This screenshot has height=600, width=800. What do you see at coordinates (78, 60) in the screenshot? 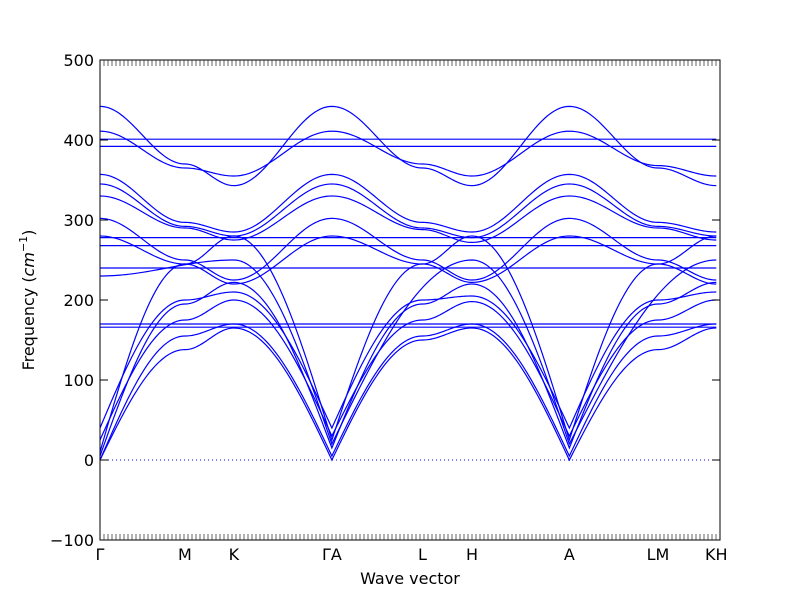
I see `y-tick-label: 500` at bounding box center [78, 60].